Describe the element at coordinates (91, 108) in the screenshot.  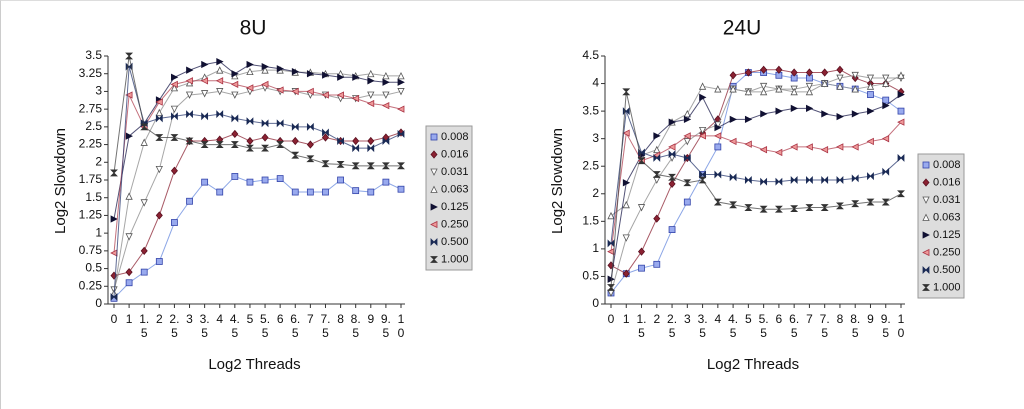
I see `y-tick-label: 2.75` at that location.